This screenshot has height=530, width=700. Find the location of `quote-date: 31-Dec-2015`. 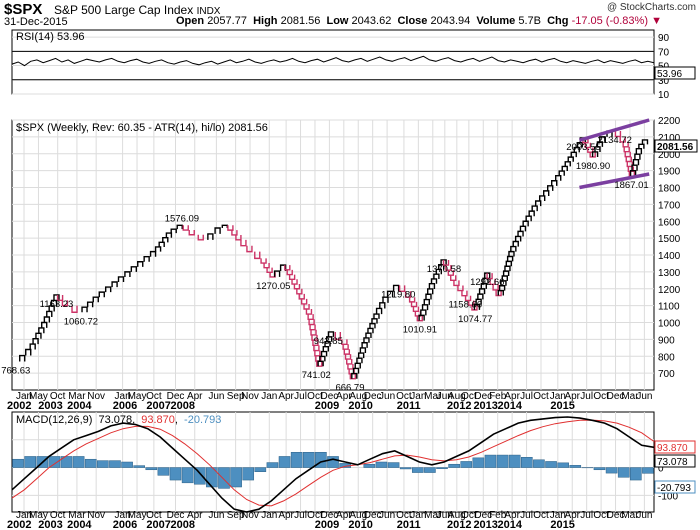

quote-date: 31-Dec-2015 is located at coordinates (36, 22).